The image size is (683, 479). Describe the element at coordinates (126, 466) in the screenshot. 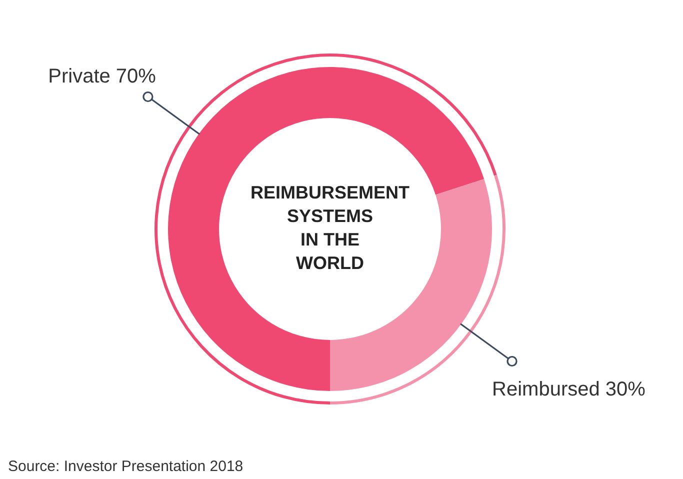

I see `source-note: Source: Investor Presentation 2018` at that location.